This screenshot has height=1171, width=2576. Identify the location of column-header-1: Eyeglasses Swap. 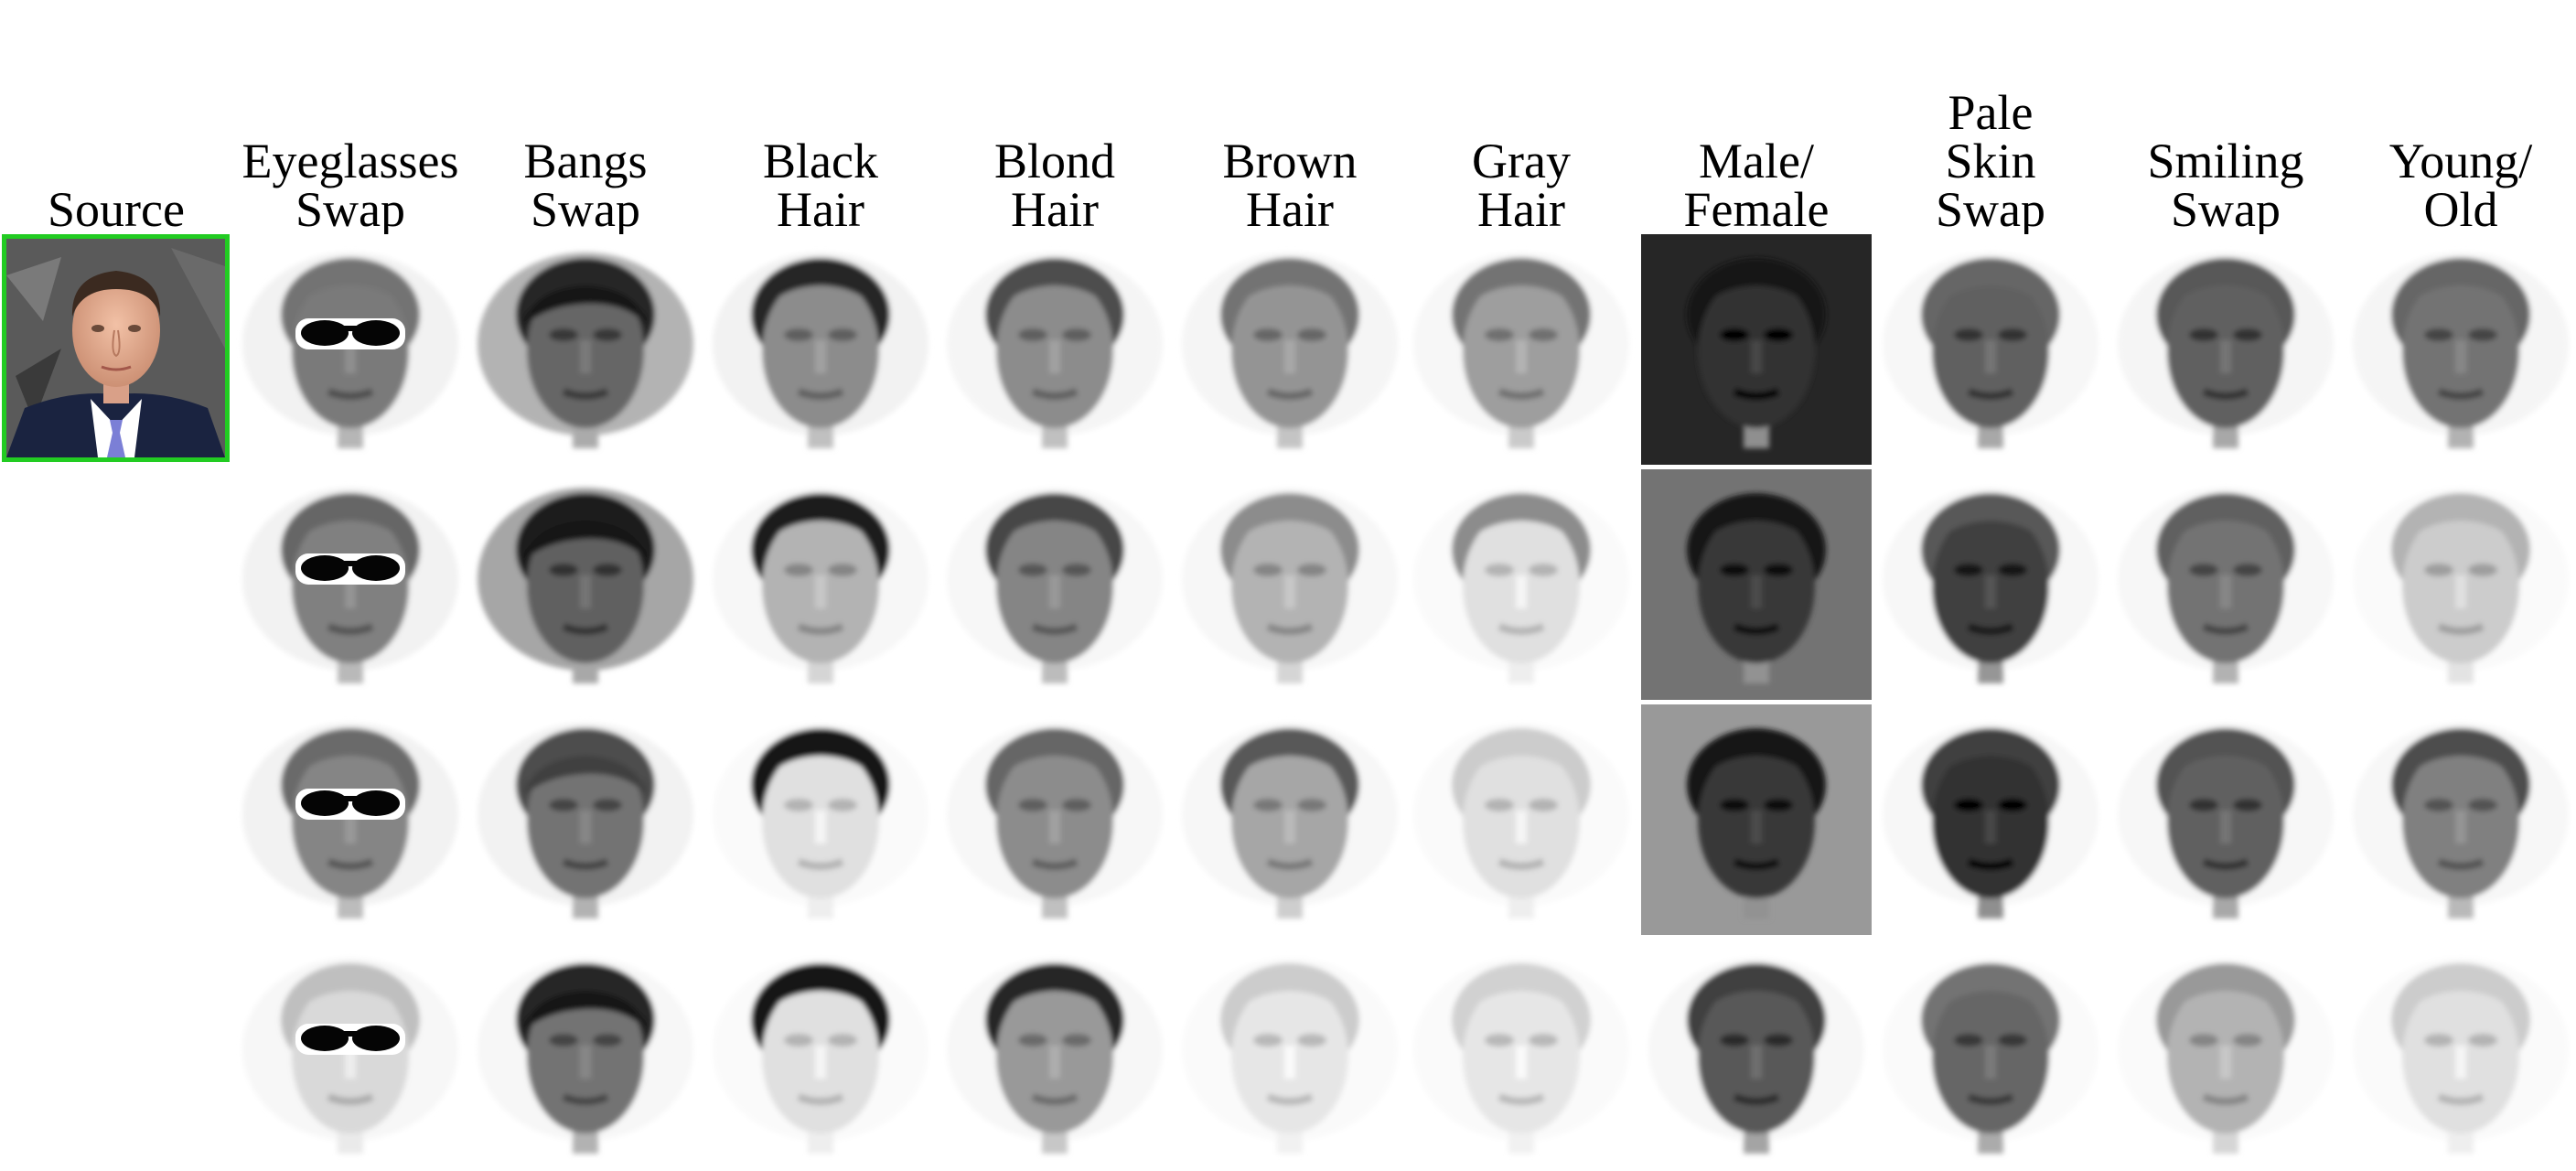
(350, 117).